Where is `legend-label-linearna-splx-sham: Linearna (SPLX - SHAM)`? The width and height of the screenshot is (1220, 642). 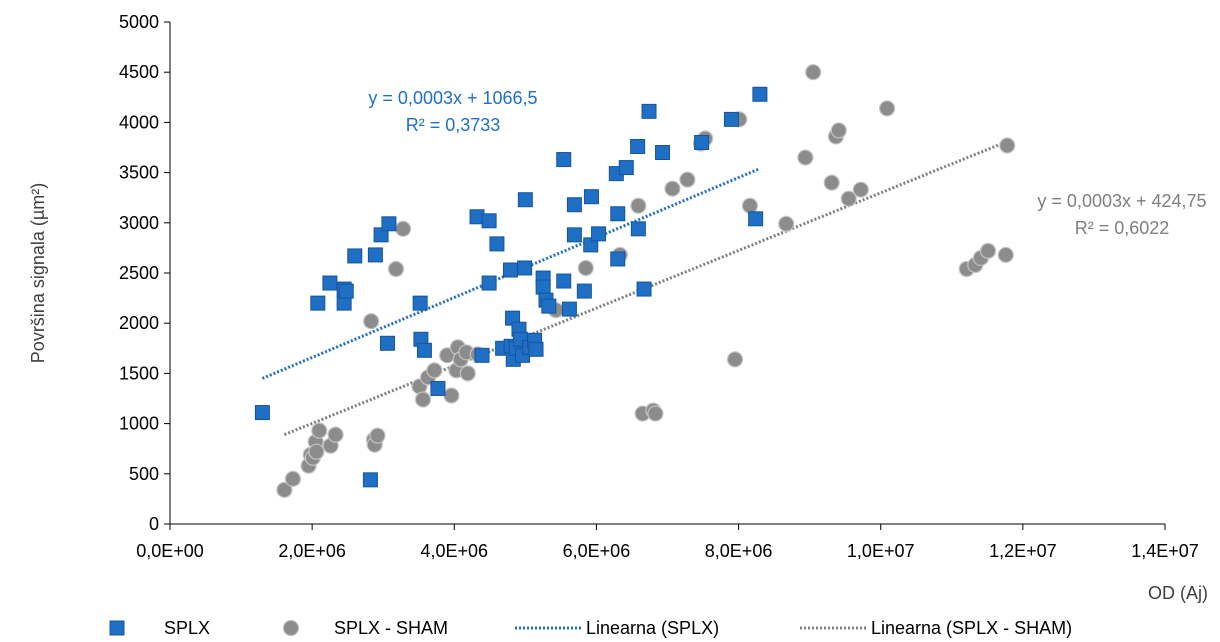 legend-label-linearna-splx-sham: Linearna (SPLX - SHAM) is located at coordinates (971, 628).